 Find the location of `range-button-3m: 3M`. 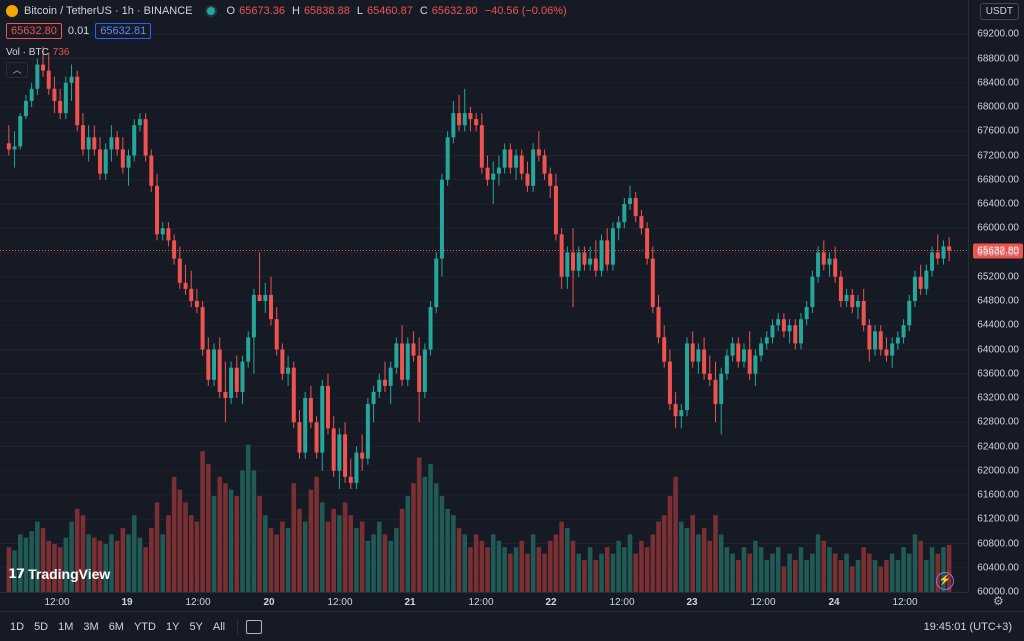

range-button-3m: 3M is located at coordinates (91, 626).